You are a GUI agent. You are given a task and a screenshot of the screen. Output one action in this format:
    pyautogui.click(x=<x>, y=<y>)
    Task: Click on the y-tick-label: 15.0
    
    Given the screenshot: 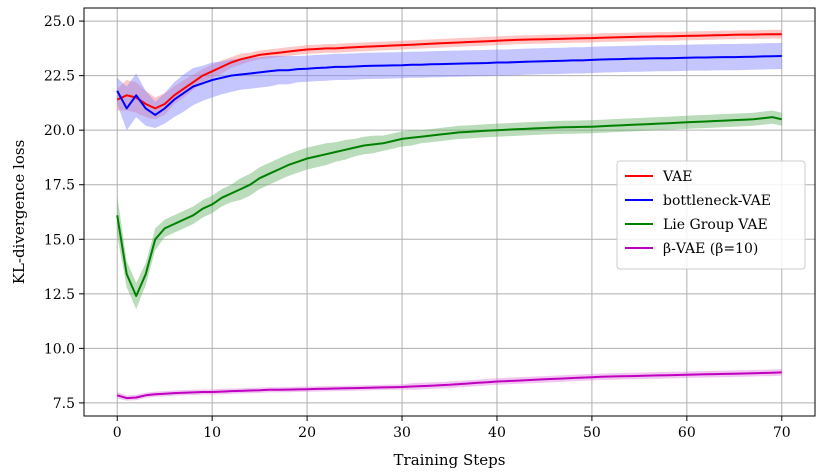 What is the action you would take?
    pyautogui.click(x=59, y=240)
    